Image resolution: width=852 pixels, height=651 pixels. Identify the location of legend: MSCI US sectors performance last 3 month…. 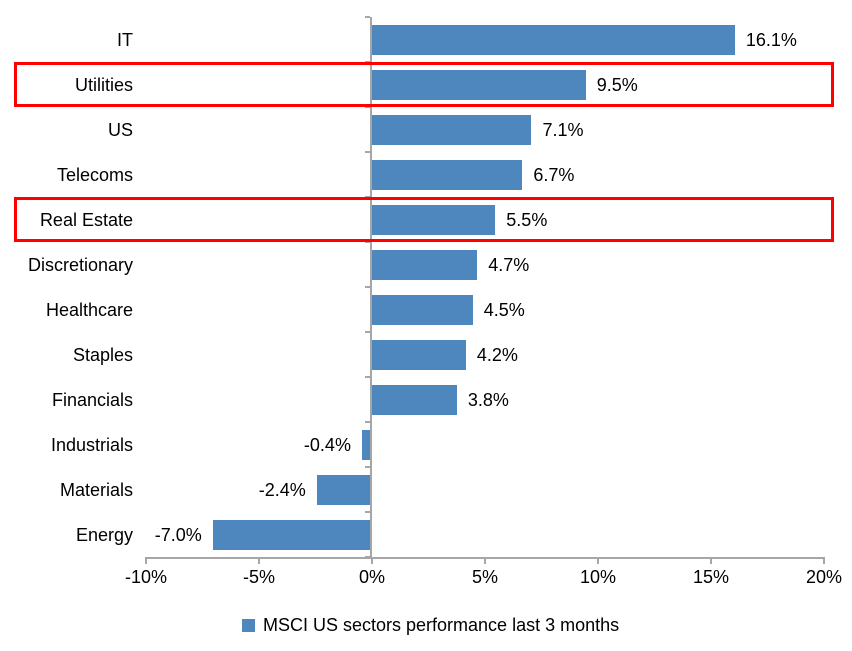
(430, 625).